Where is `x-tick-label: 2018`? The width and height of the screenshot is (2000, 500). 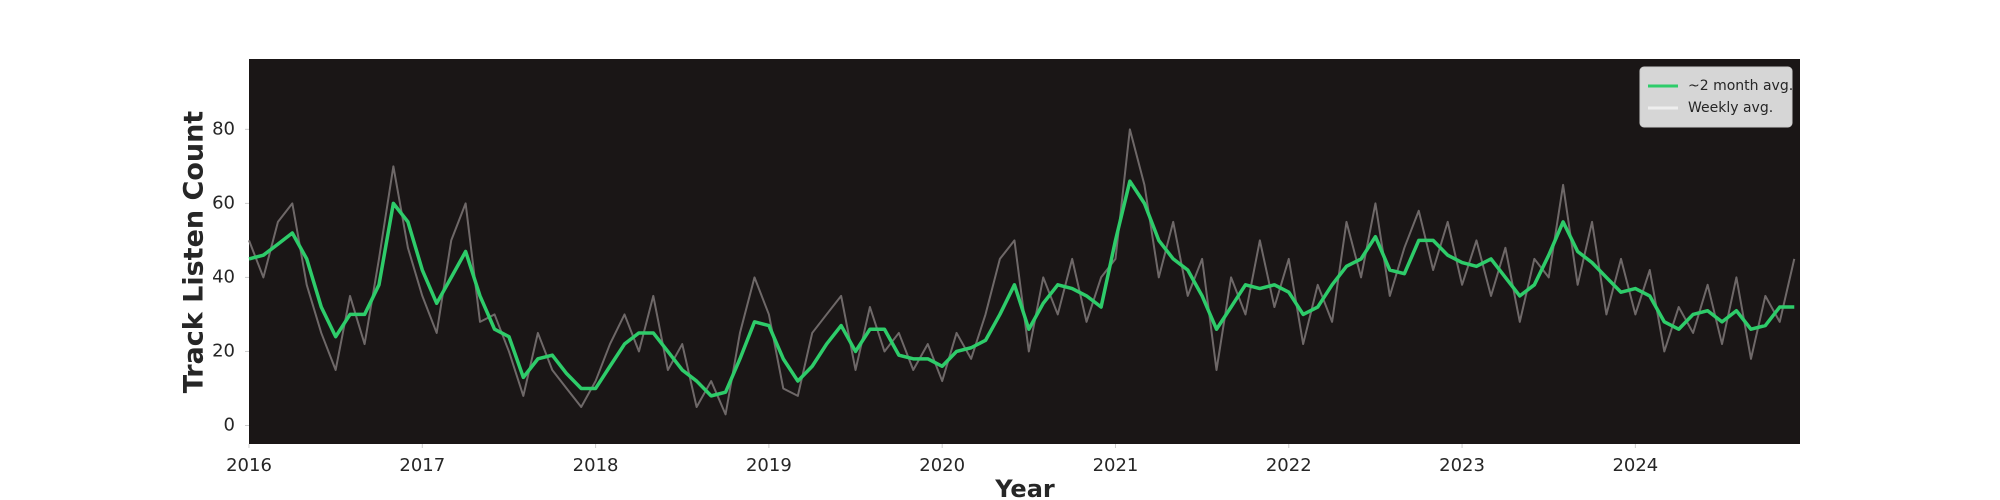 x-tick-label: 2018 is located at coordinates (596, 465).